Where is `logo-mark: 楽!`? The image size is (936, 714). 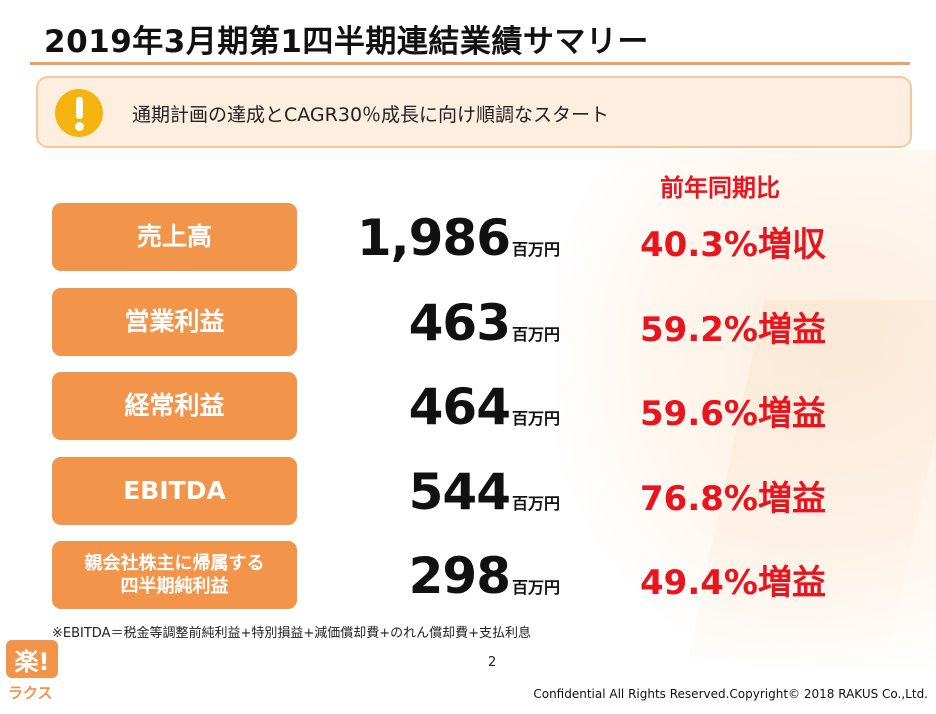 logo-mark: 楽! is located at coordinates (32, 659).